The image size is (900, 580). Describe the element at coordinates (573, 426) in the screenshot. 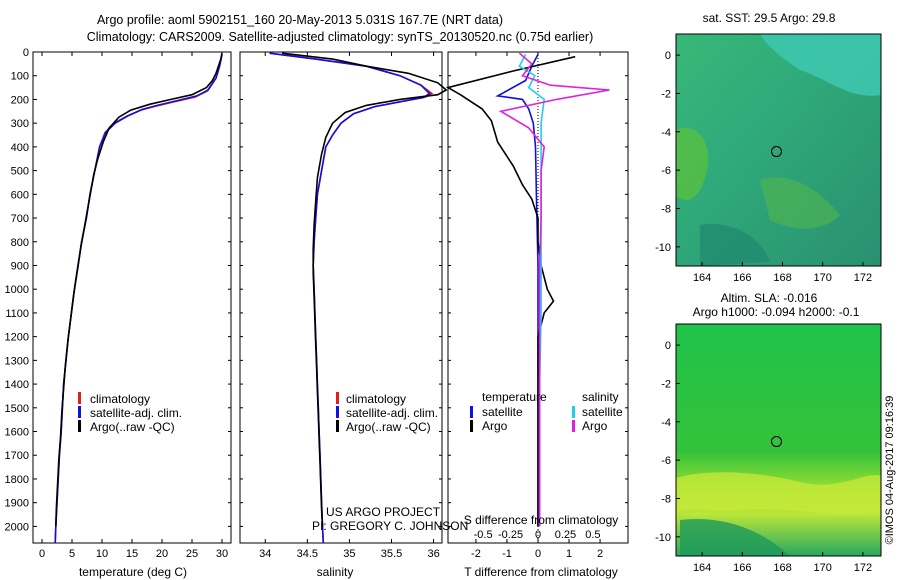

I see `legend-swatch-s-argo` at that location.